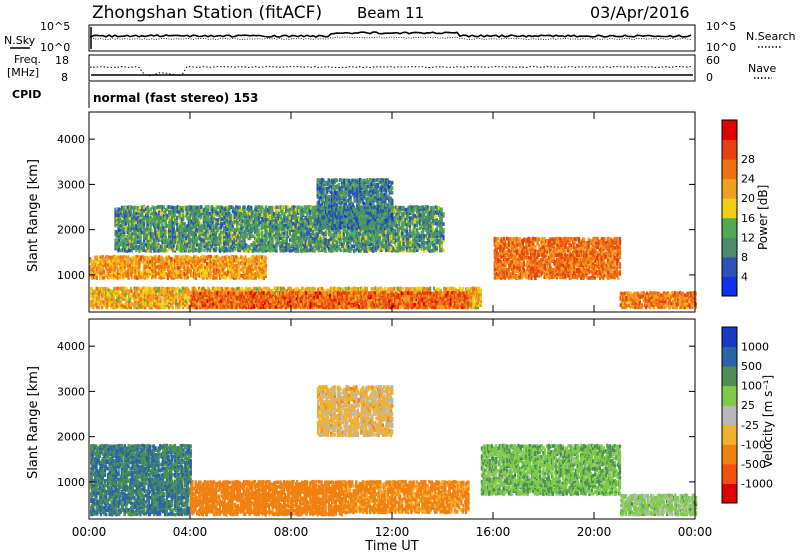 Image resolution: width=800 pixels, height=554 pixels. I want to click on nsky-tick-bottom: 10^0, so click(55, 47).